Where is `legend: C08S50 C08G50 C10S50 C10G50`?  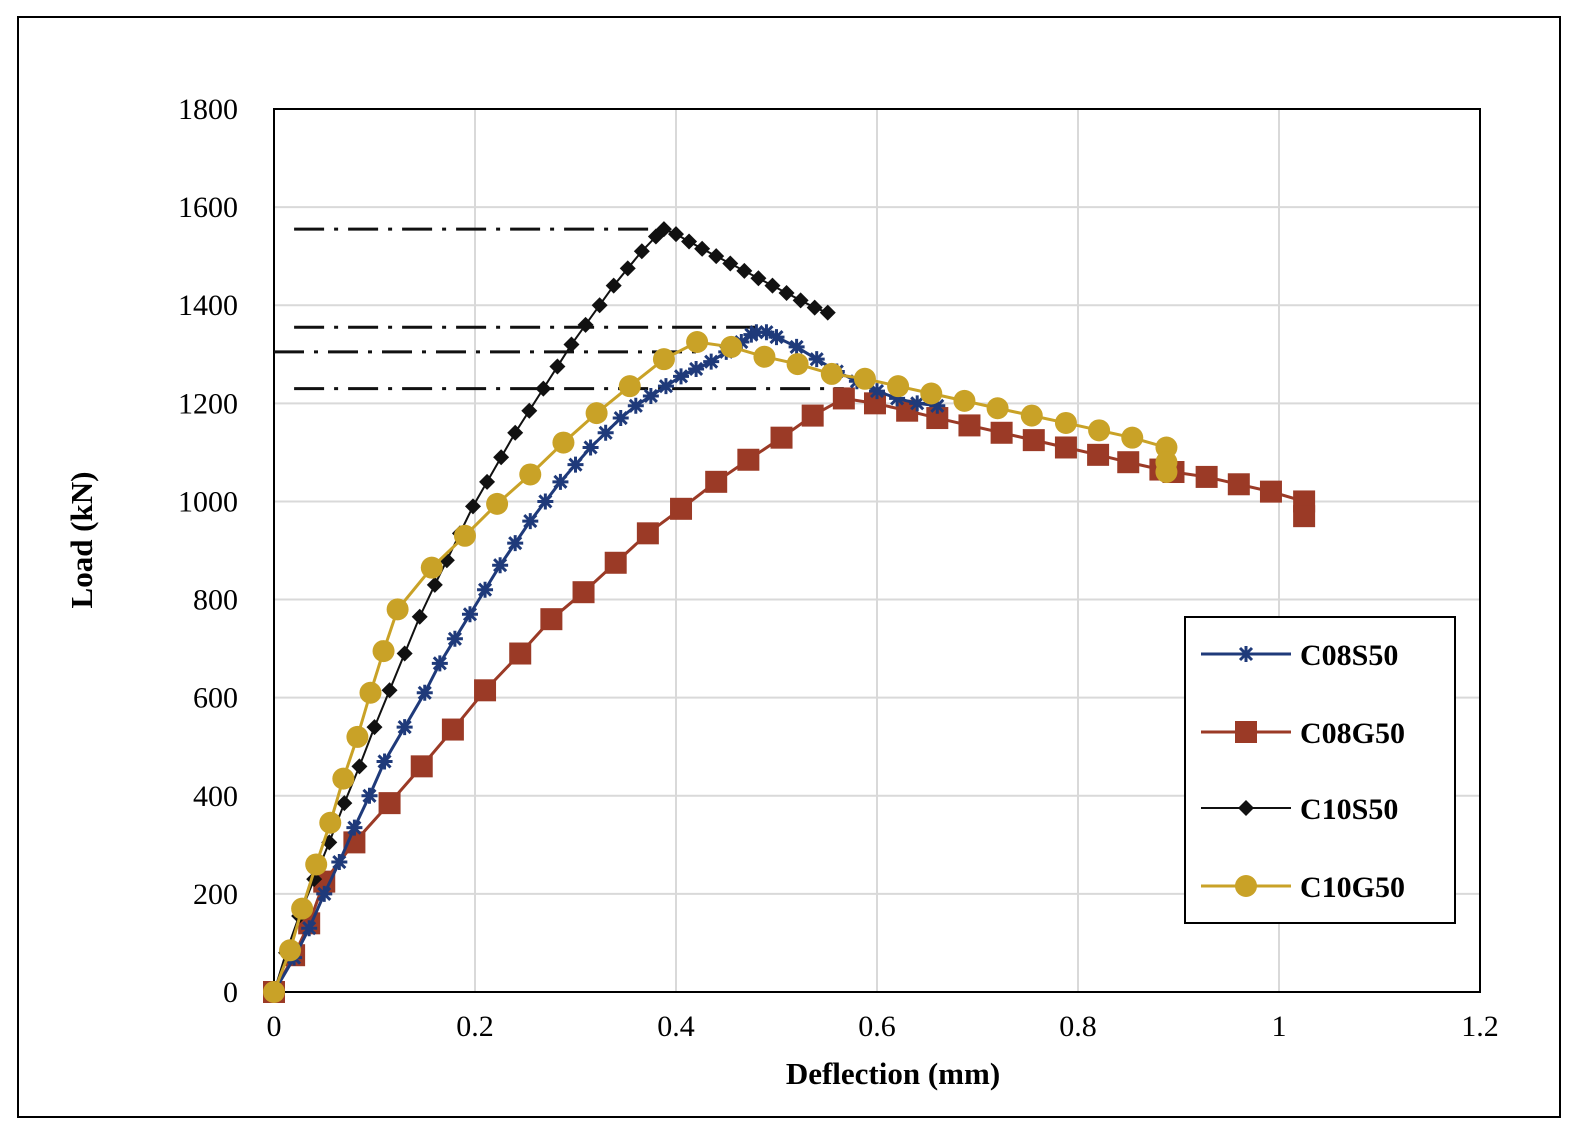
legend: C08S50 C08G50 C10S50 C10G50 is located at coordinates (1320, 770).